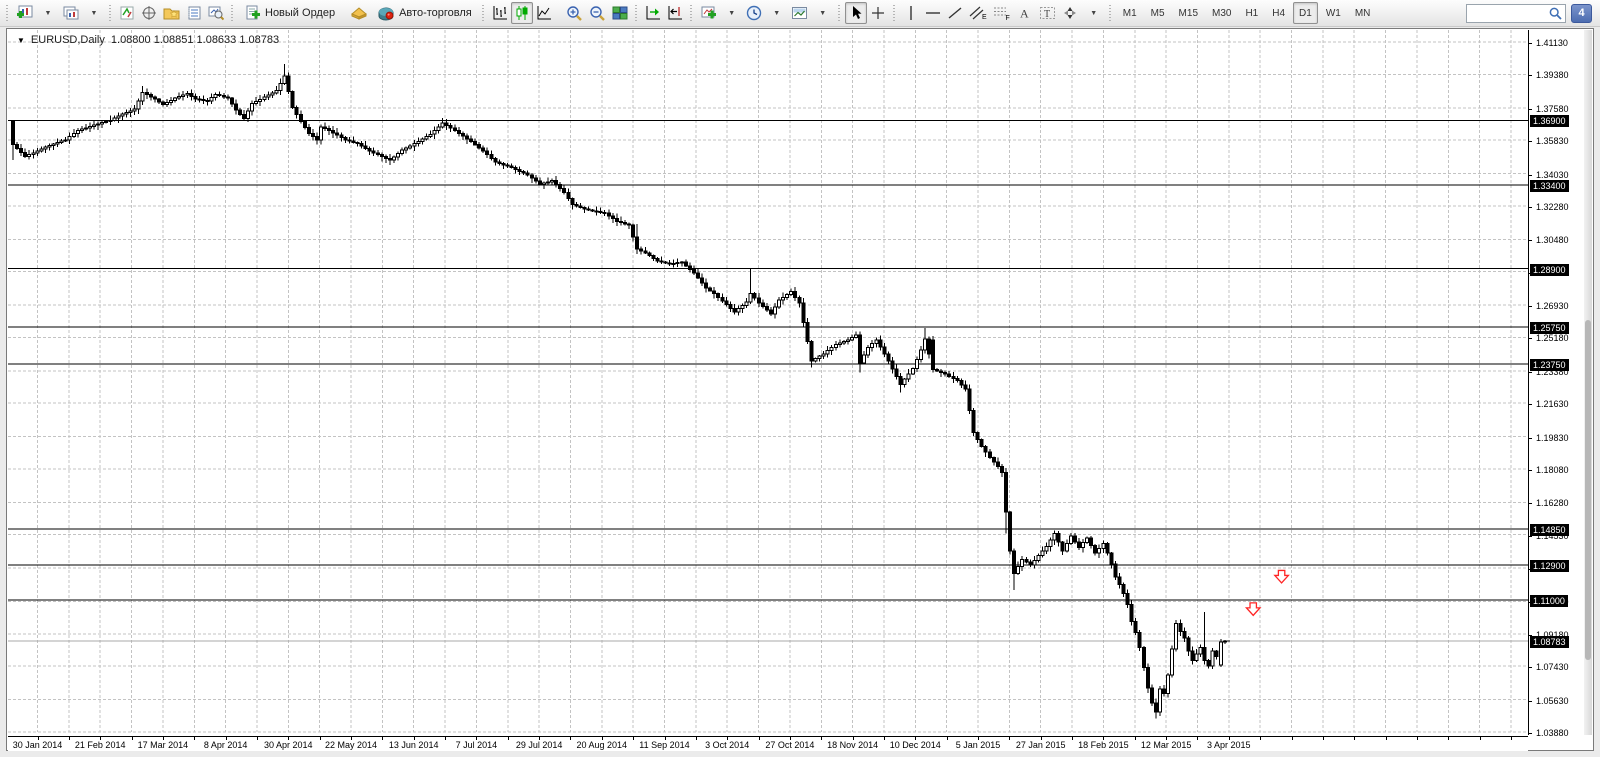  What do you see at coordinates (1129, 13) in the screenshot?
I see `timeframe-m1: M1` at bounding box center [1129, 13].